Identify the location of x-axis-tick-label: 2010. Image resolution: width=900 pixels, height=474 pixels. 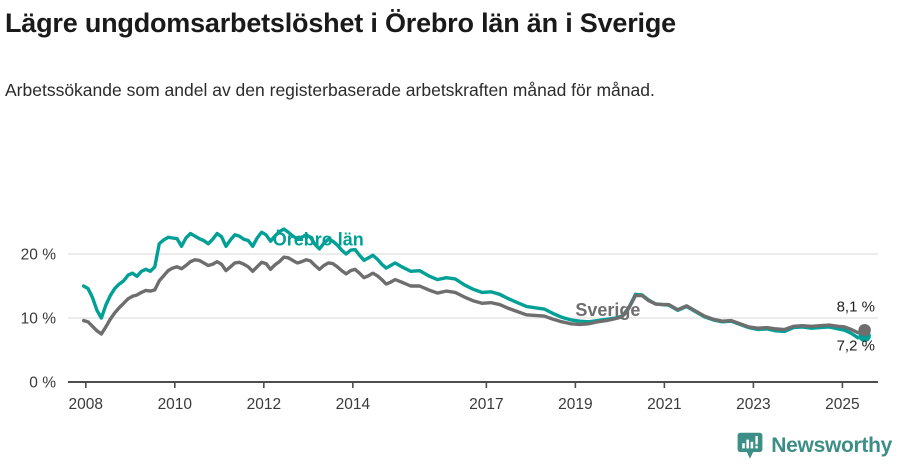
(175, 404).